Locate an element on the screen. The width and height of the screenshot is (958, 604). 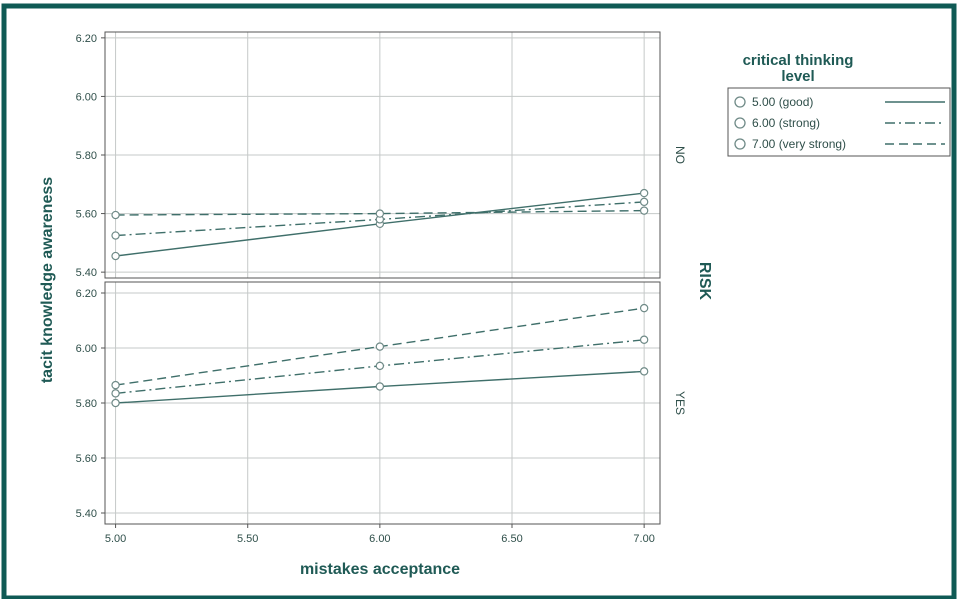
legend-label: 6.00 (strong) is located at coordinates (786, 123).